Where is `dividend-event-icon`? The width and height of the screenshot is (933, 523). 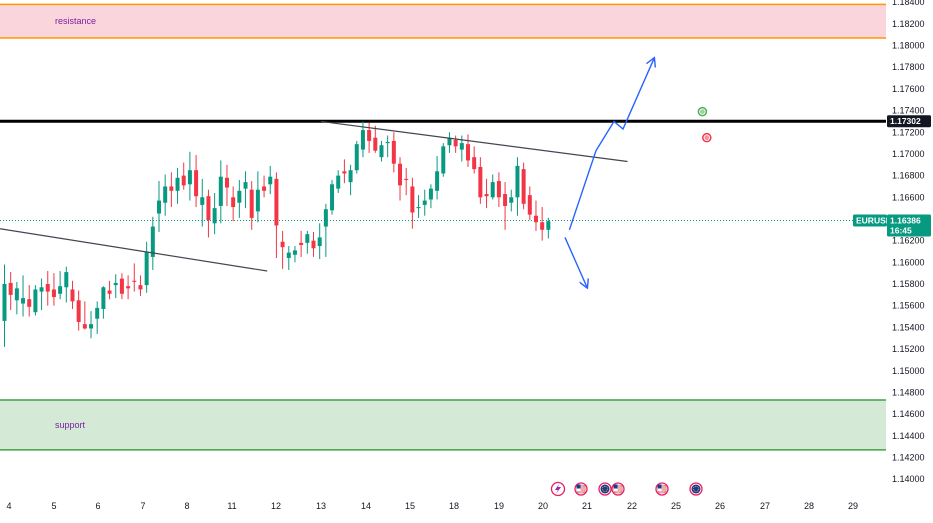 dividend-event-icon is located at coordinates (558, 489).